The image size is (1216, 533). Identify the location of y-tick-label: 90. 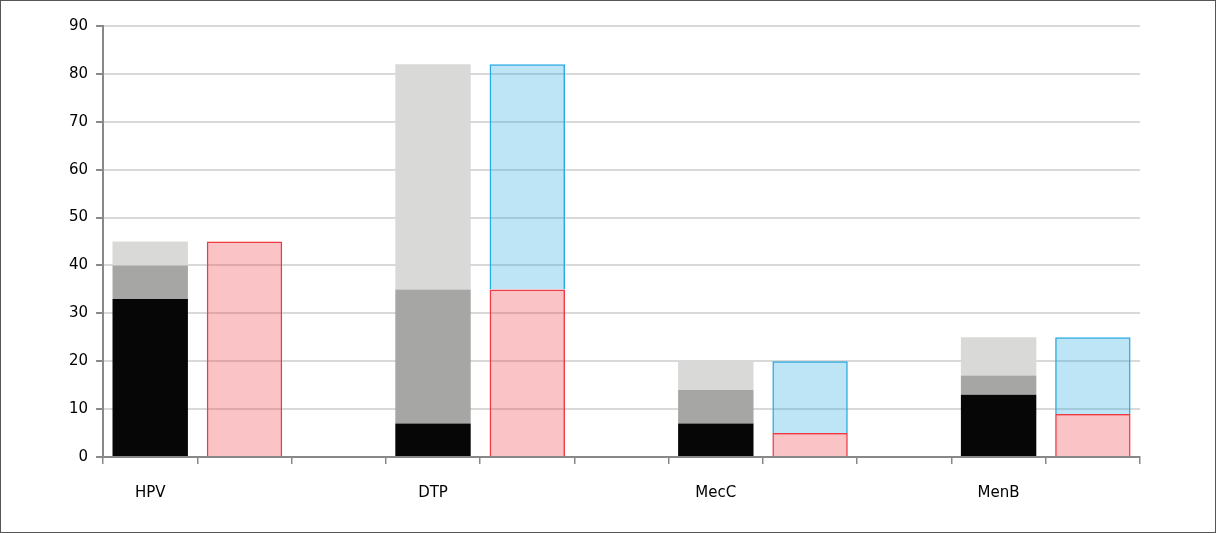
(78, 24).